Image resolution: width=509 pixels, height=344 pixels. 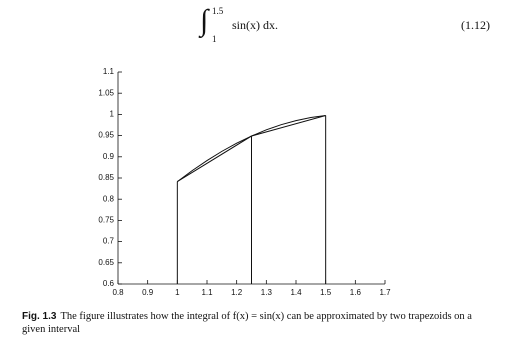 What do you see at coordinates (326, 292) in the screenshot?
I see `x-tick-label: 1.5` at bounding box center [326, 292].